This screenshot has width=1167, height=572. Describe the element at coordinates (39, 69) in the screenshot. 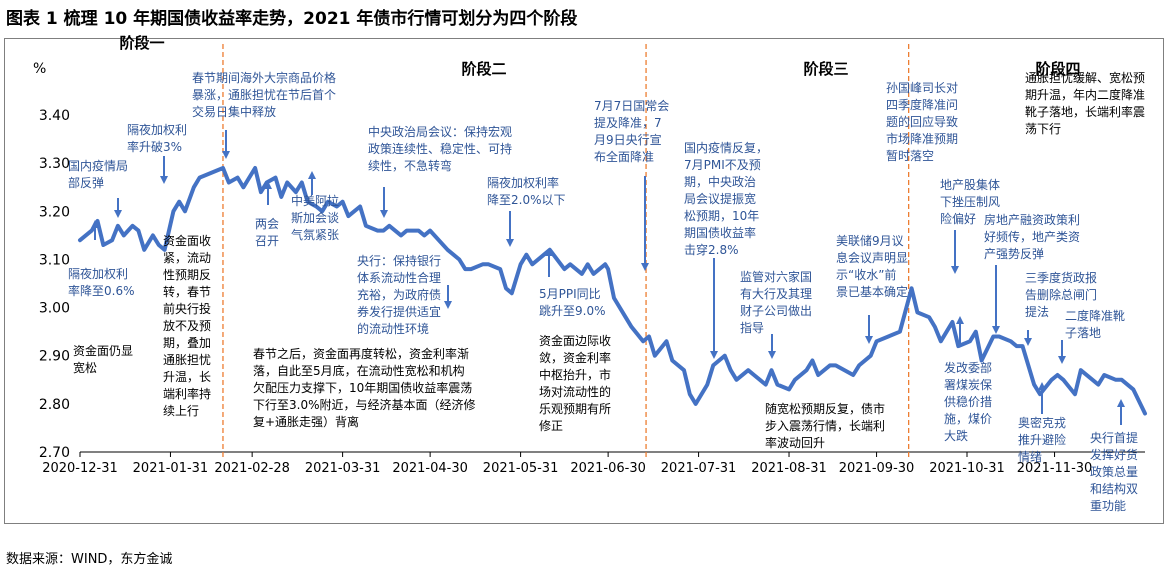

I see `y-axis-label: %` at that location.